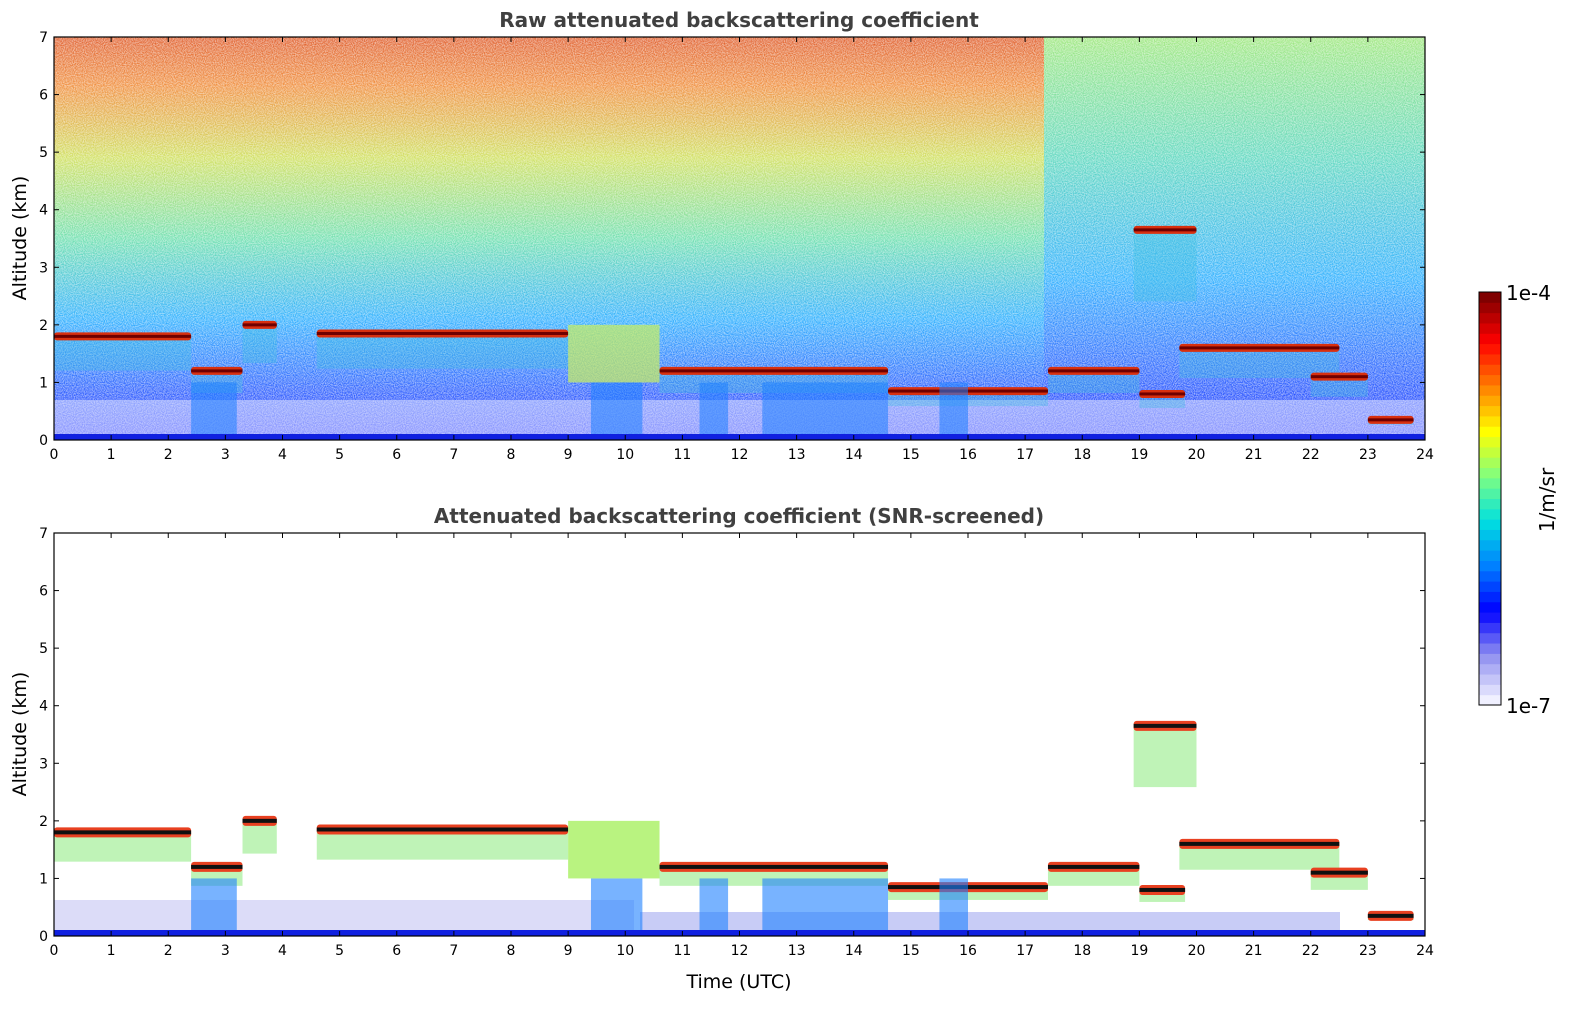  Describe the element at coordinates (1547, 499) in the screenshot. I see `colorbar-unit-label: 1/m/sr` at that location.